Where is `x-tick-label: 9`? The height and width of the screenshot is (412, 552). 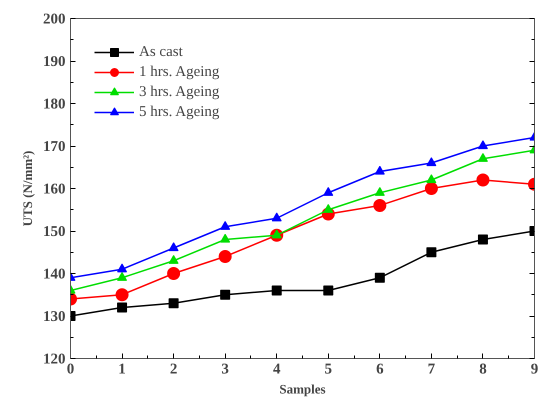
x-tick-label: 9 is located at coordinates (534, 370).